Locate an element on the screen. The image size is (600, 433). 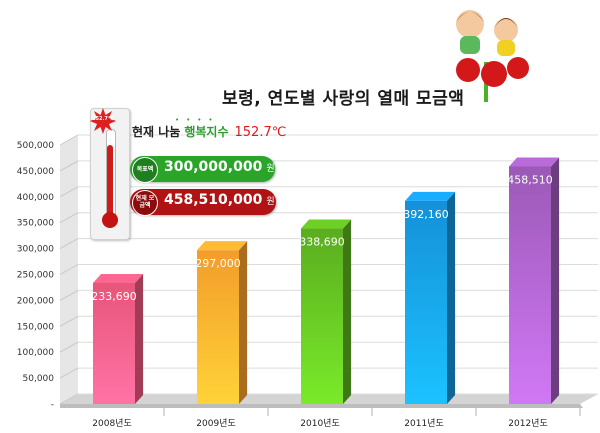
temperature-burst-icon is located at coordinates (103, 121).